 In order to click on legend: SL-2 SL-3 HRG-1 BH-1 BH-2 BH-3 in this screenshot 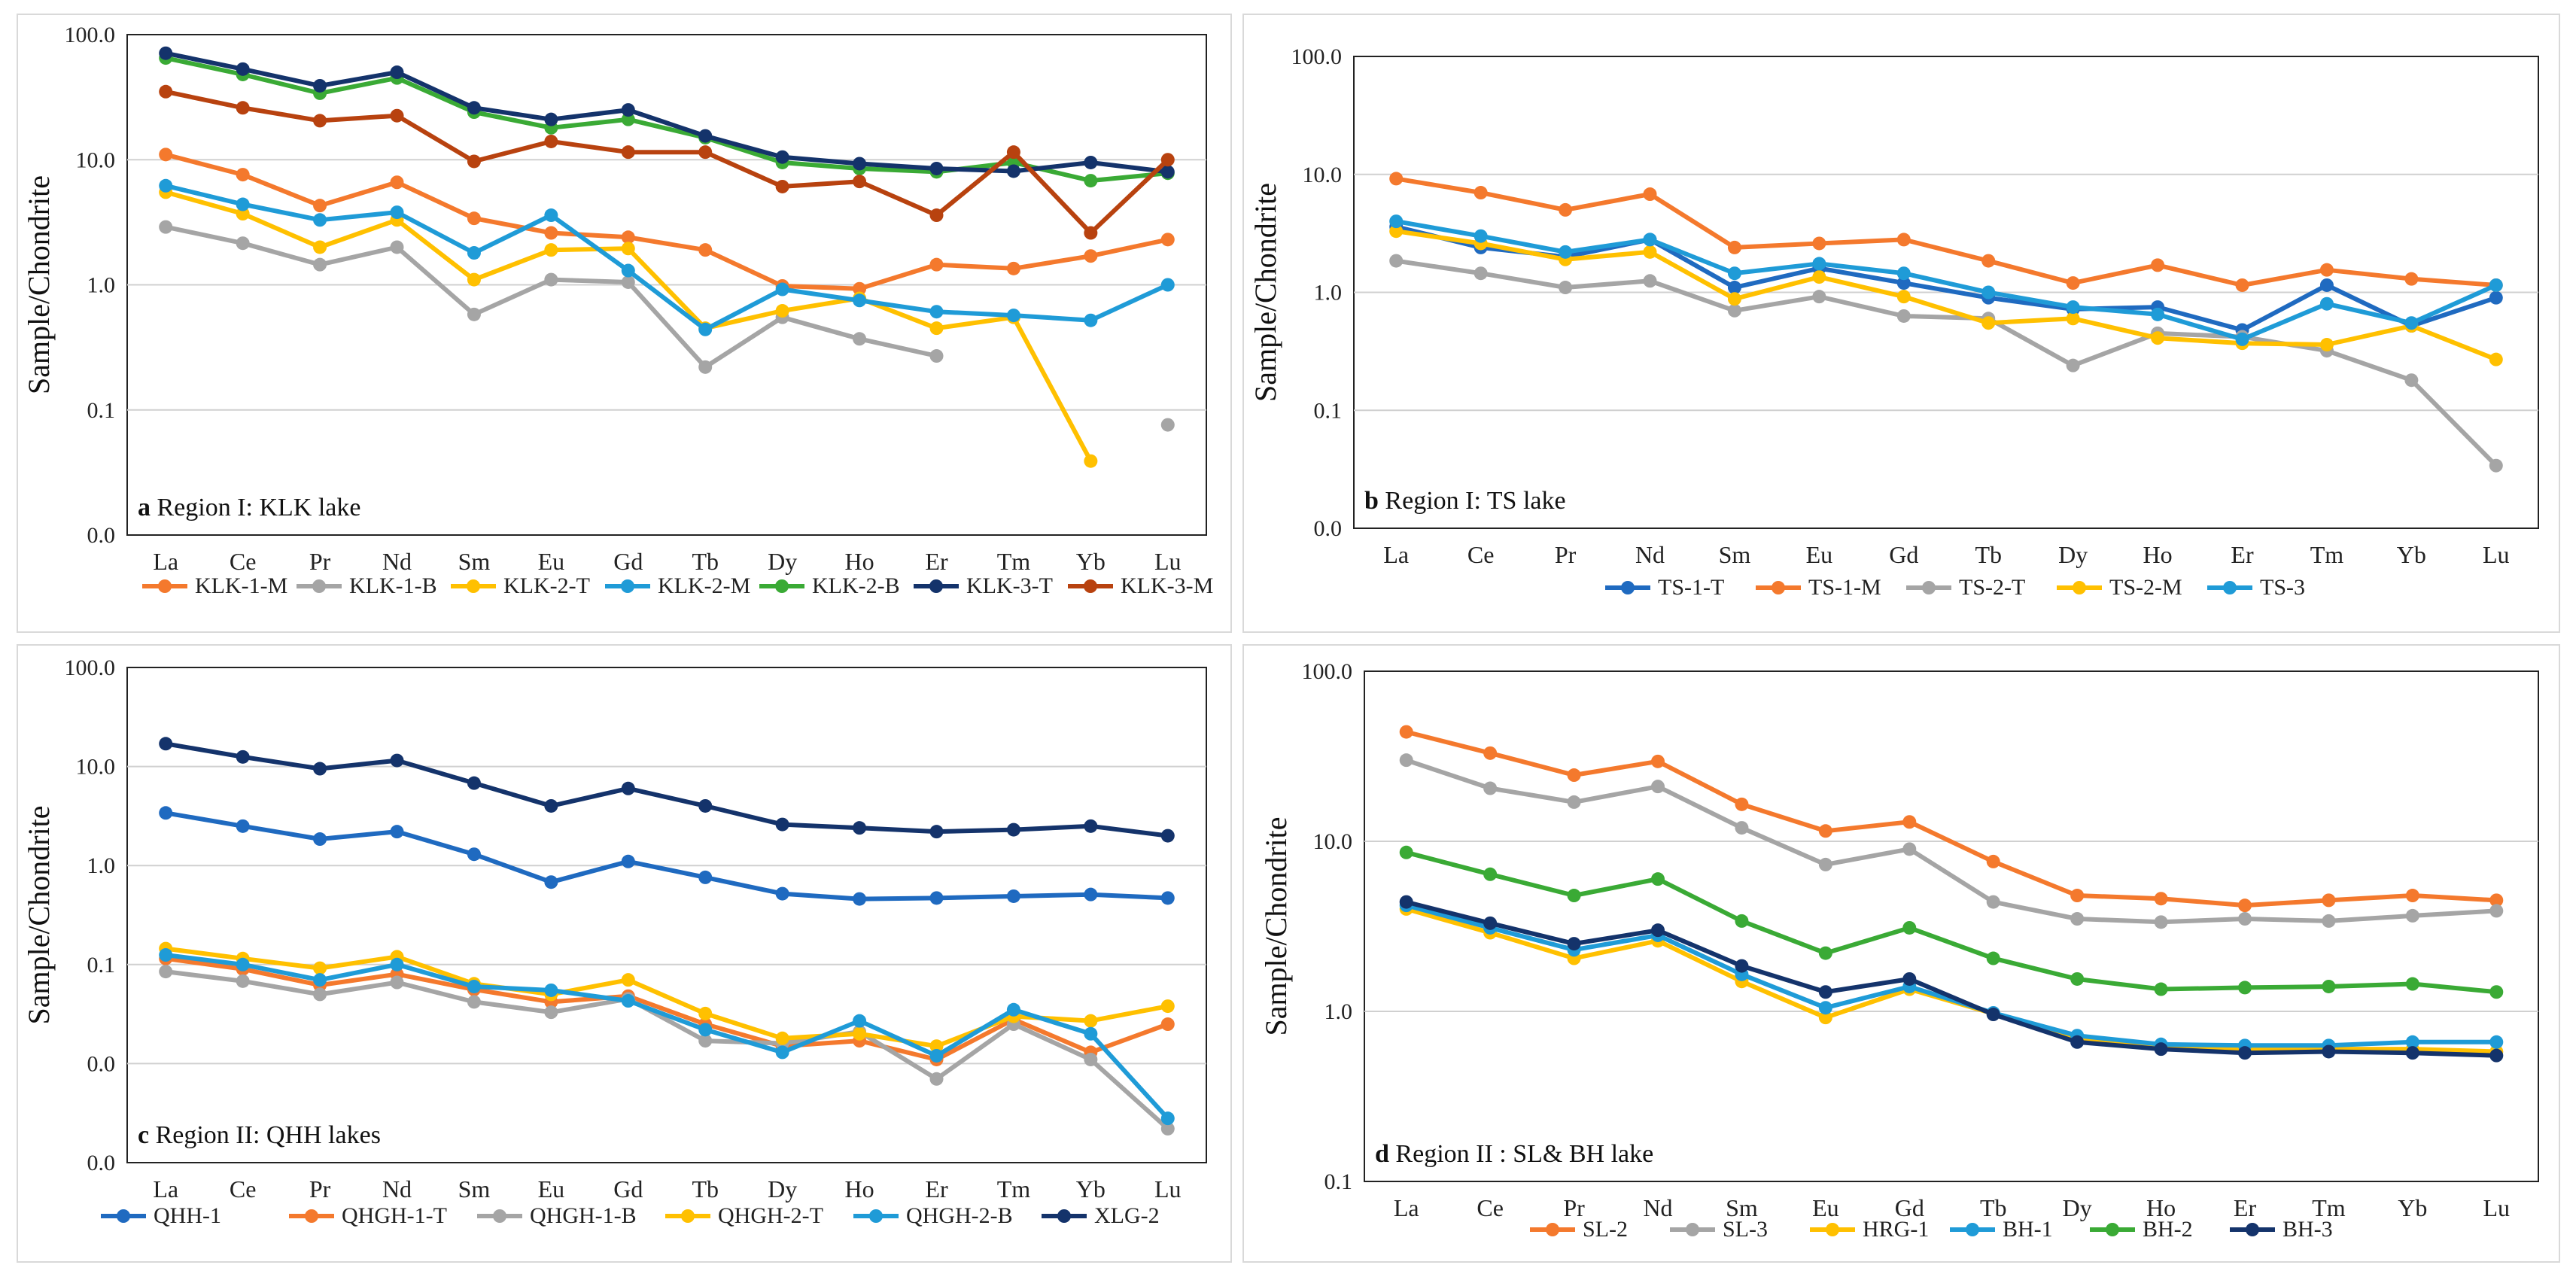, I will do `click(1931, 1229)`.